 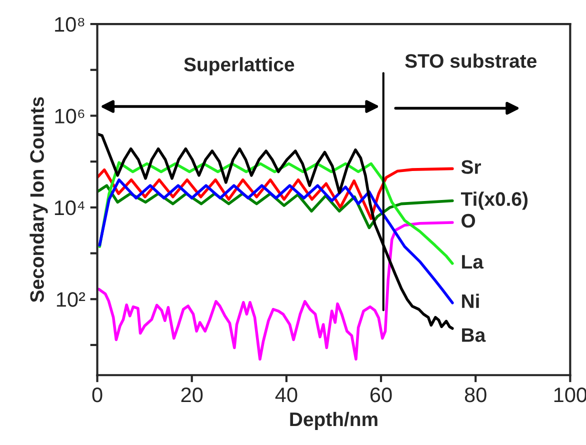 I want to click on x-tick-label: 60, so click(x=381, y=394).